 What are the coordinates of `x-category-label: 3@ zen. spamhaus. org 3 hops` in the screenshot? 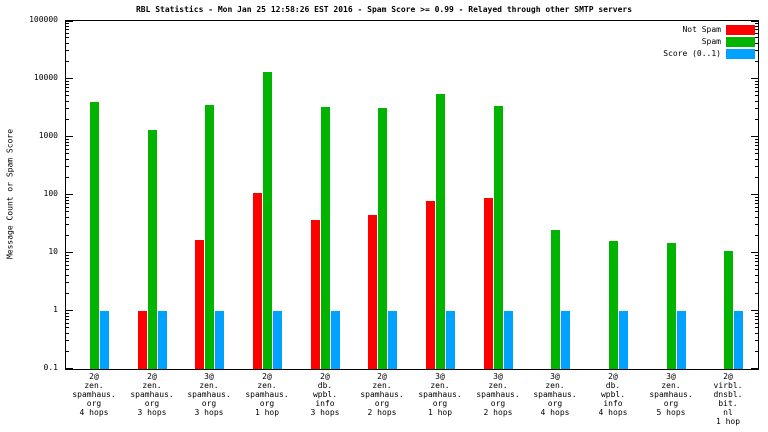 It's located at (209, 394).